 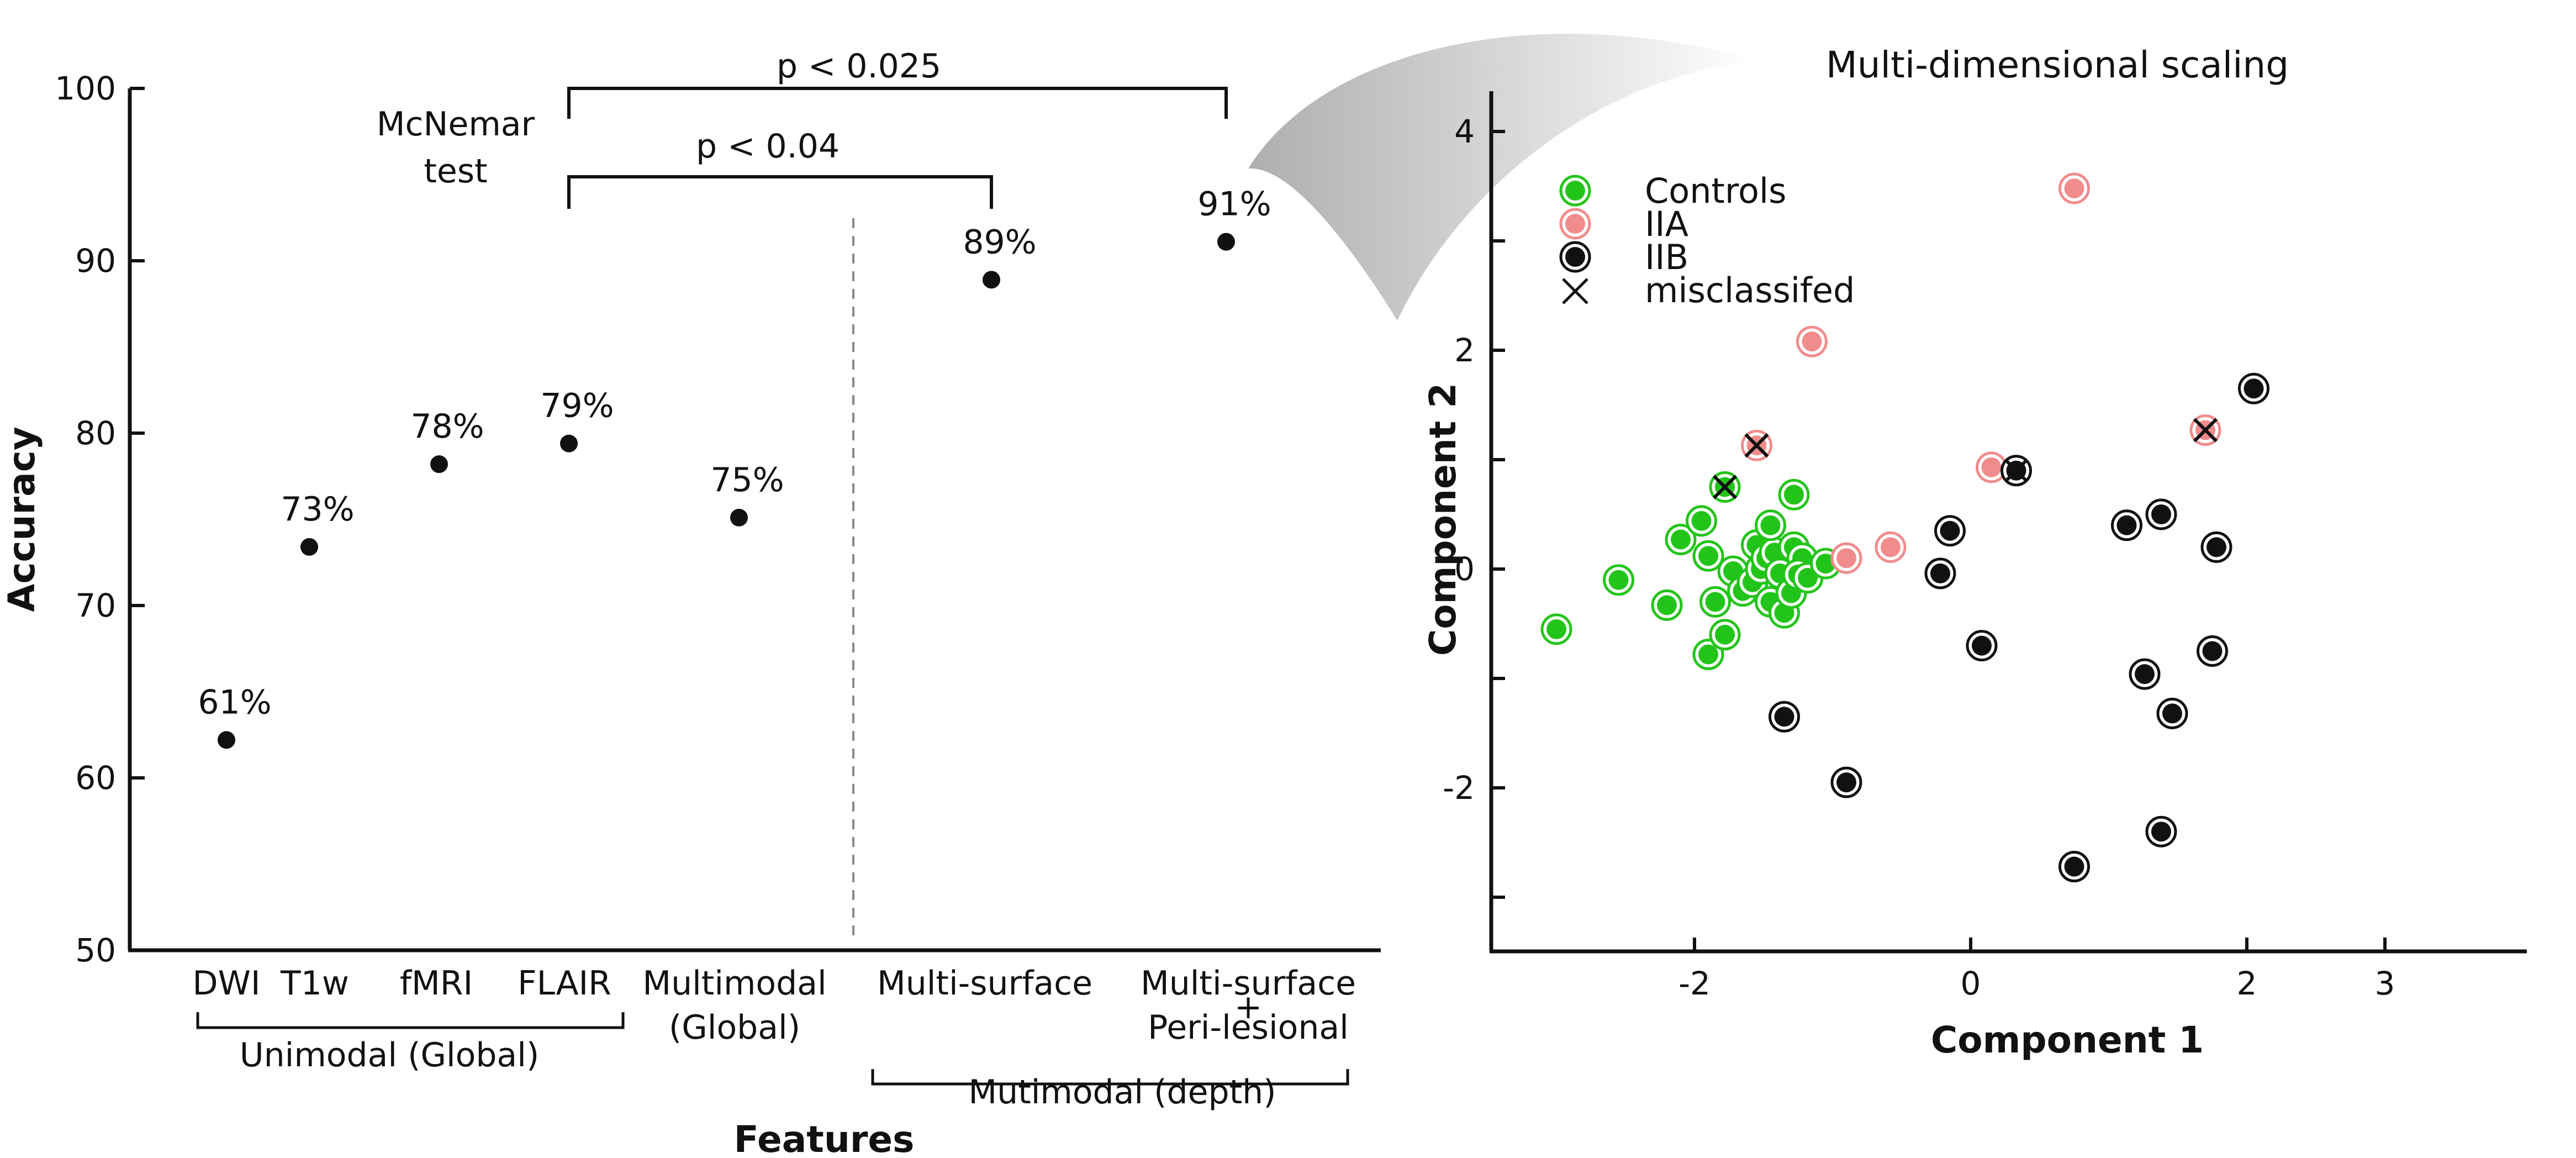 I want to click on legend-controls-marker, so click(x=1575, y=191).